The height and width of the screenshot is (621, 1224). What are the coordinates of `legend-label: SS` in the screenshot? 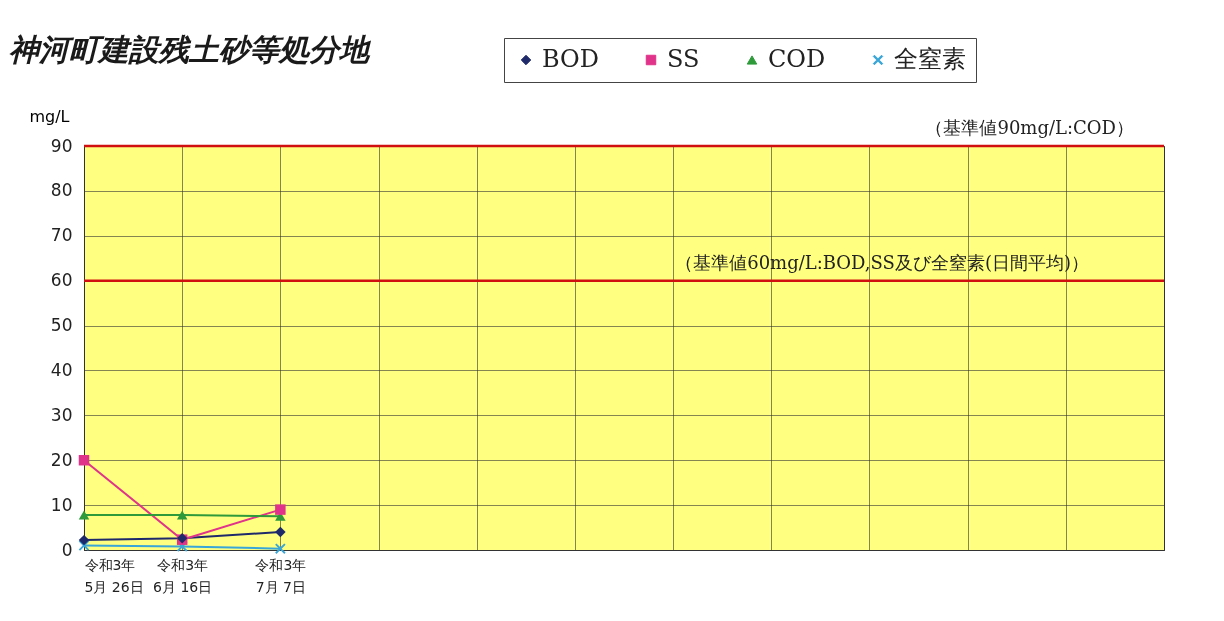 It's located at (683, 59).